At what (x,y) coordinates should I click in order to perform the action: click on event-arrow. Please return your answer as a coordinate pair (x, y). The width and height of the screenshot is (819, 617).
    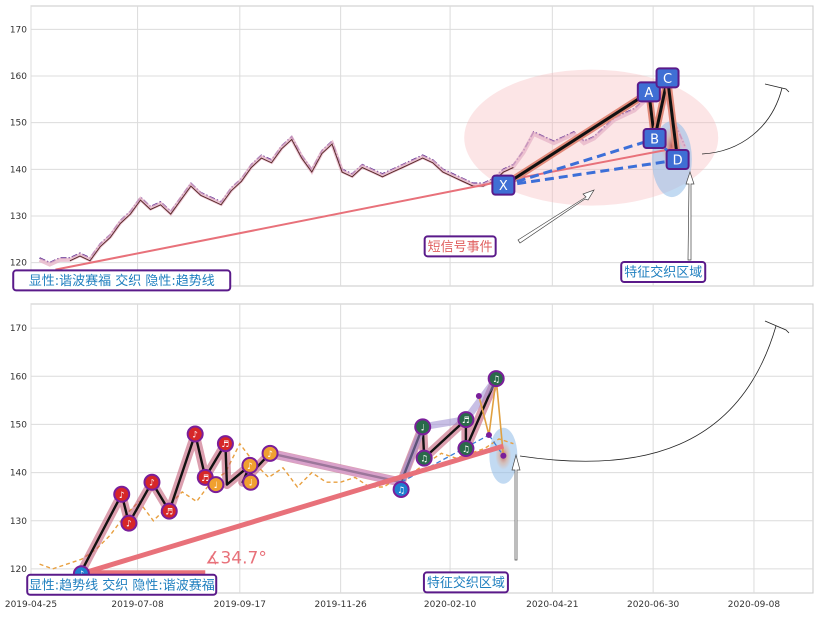
    Looking at the image, I should click on (556, 216).